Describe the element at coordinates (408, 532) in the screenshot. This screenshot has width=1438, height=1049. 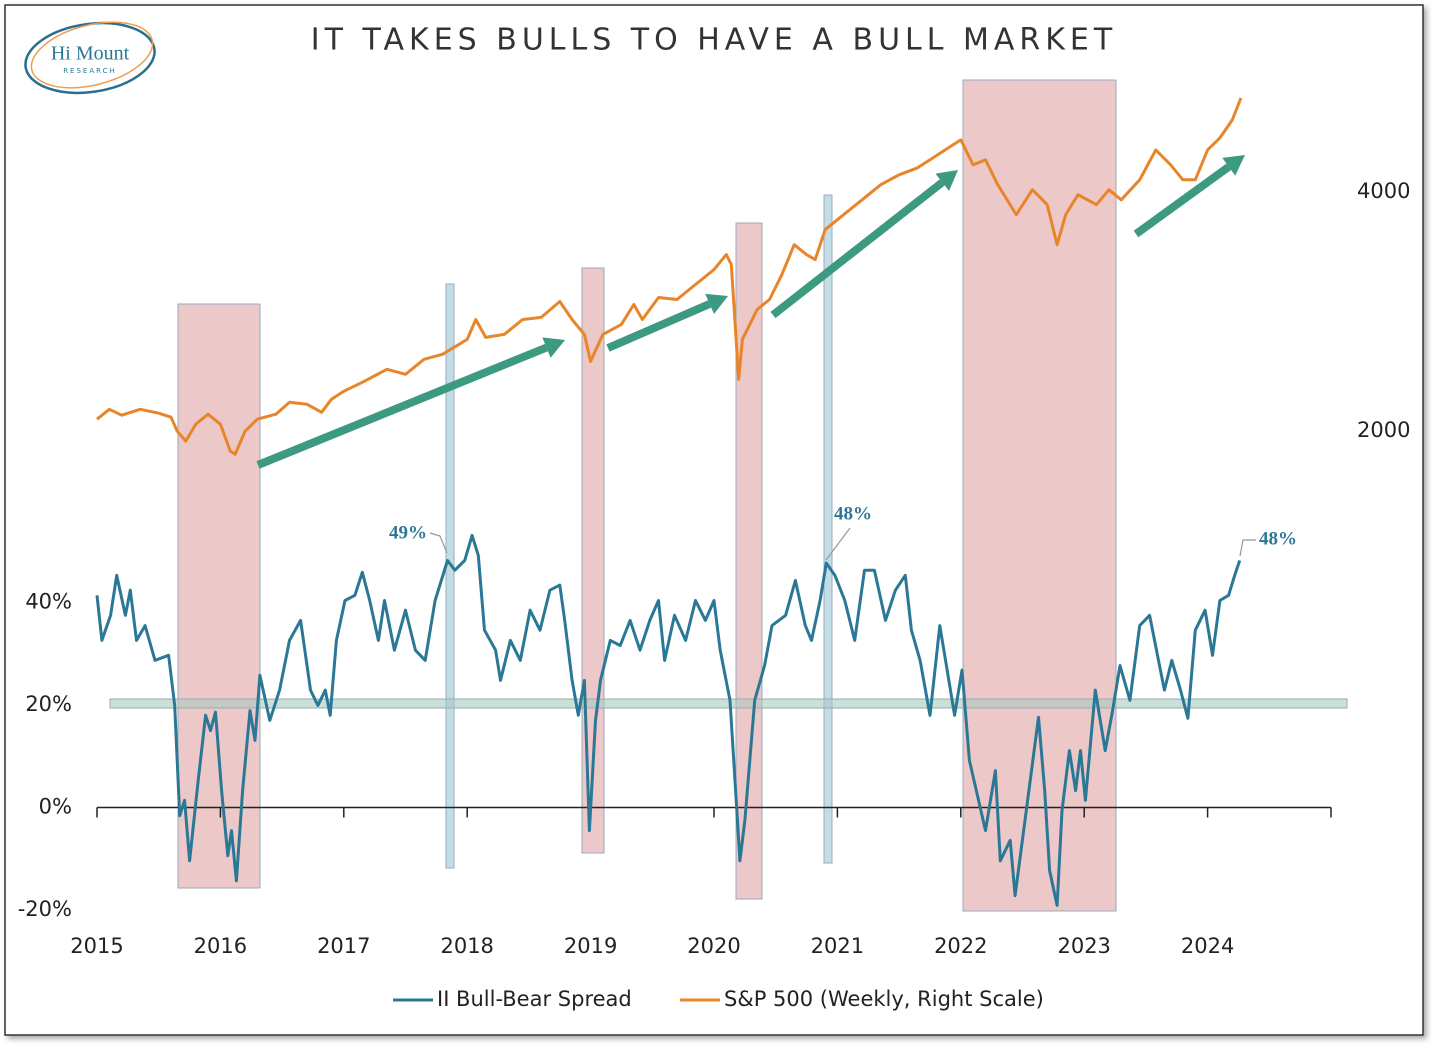
I see `annotation: 49%` at that location.